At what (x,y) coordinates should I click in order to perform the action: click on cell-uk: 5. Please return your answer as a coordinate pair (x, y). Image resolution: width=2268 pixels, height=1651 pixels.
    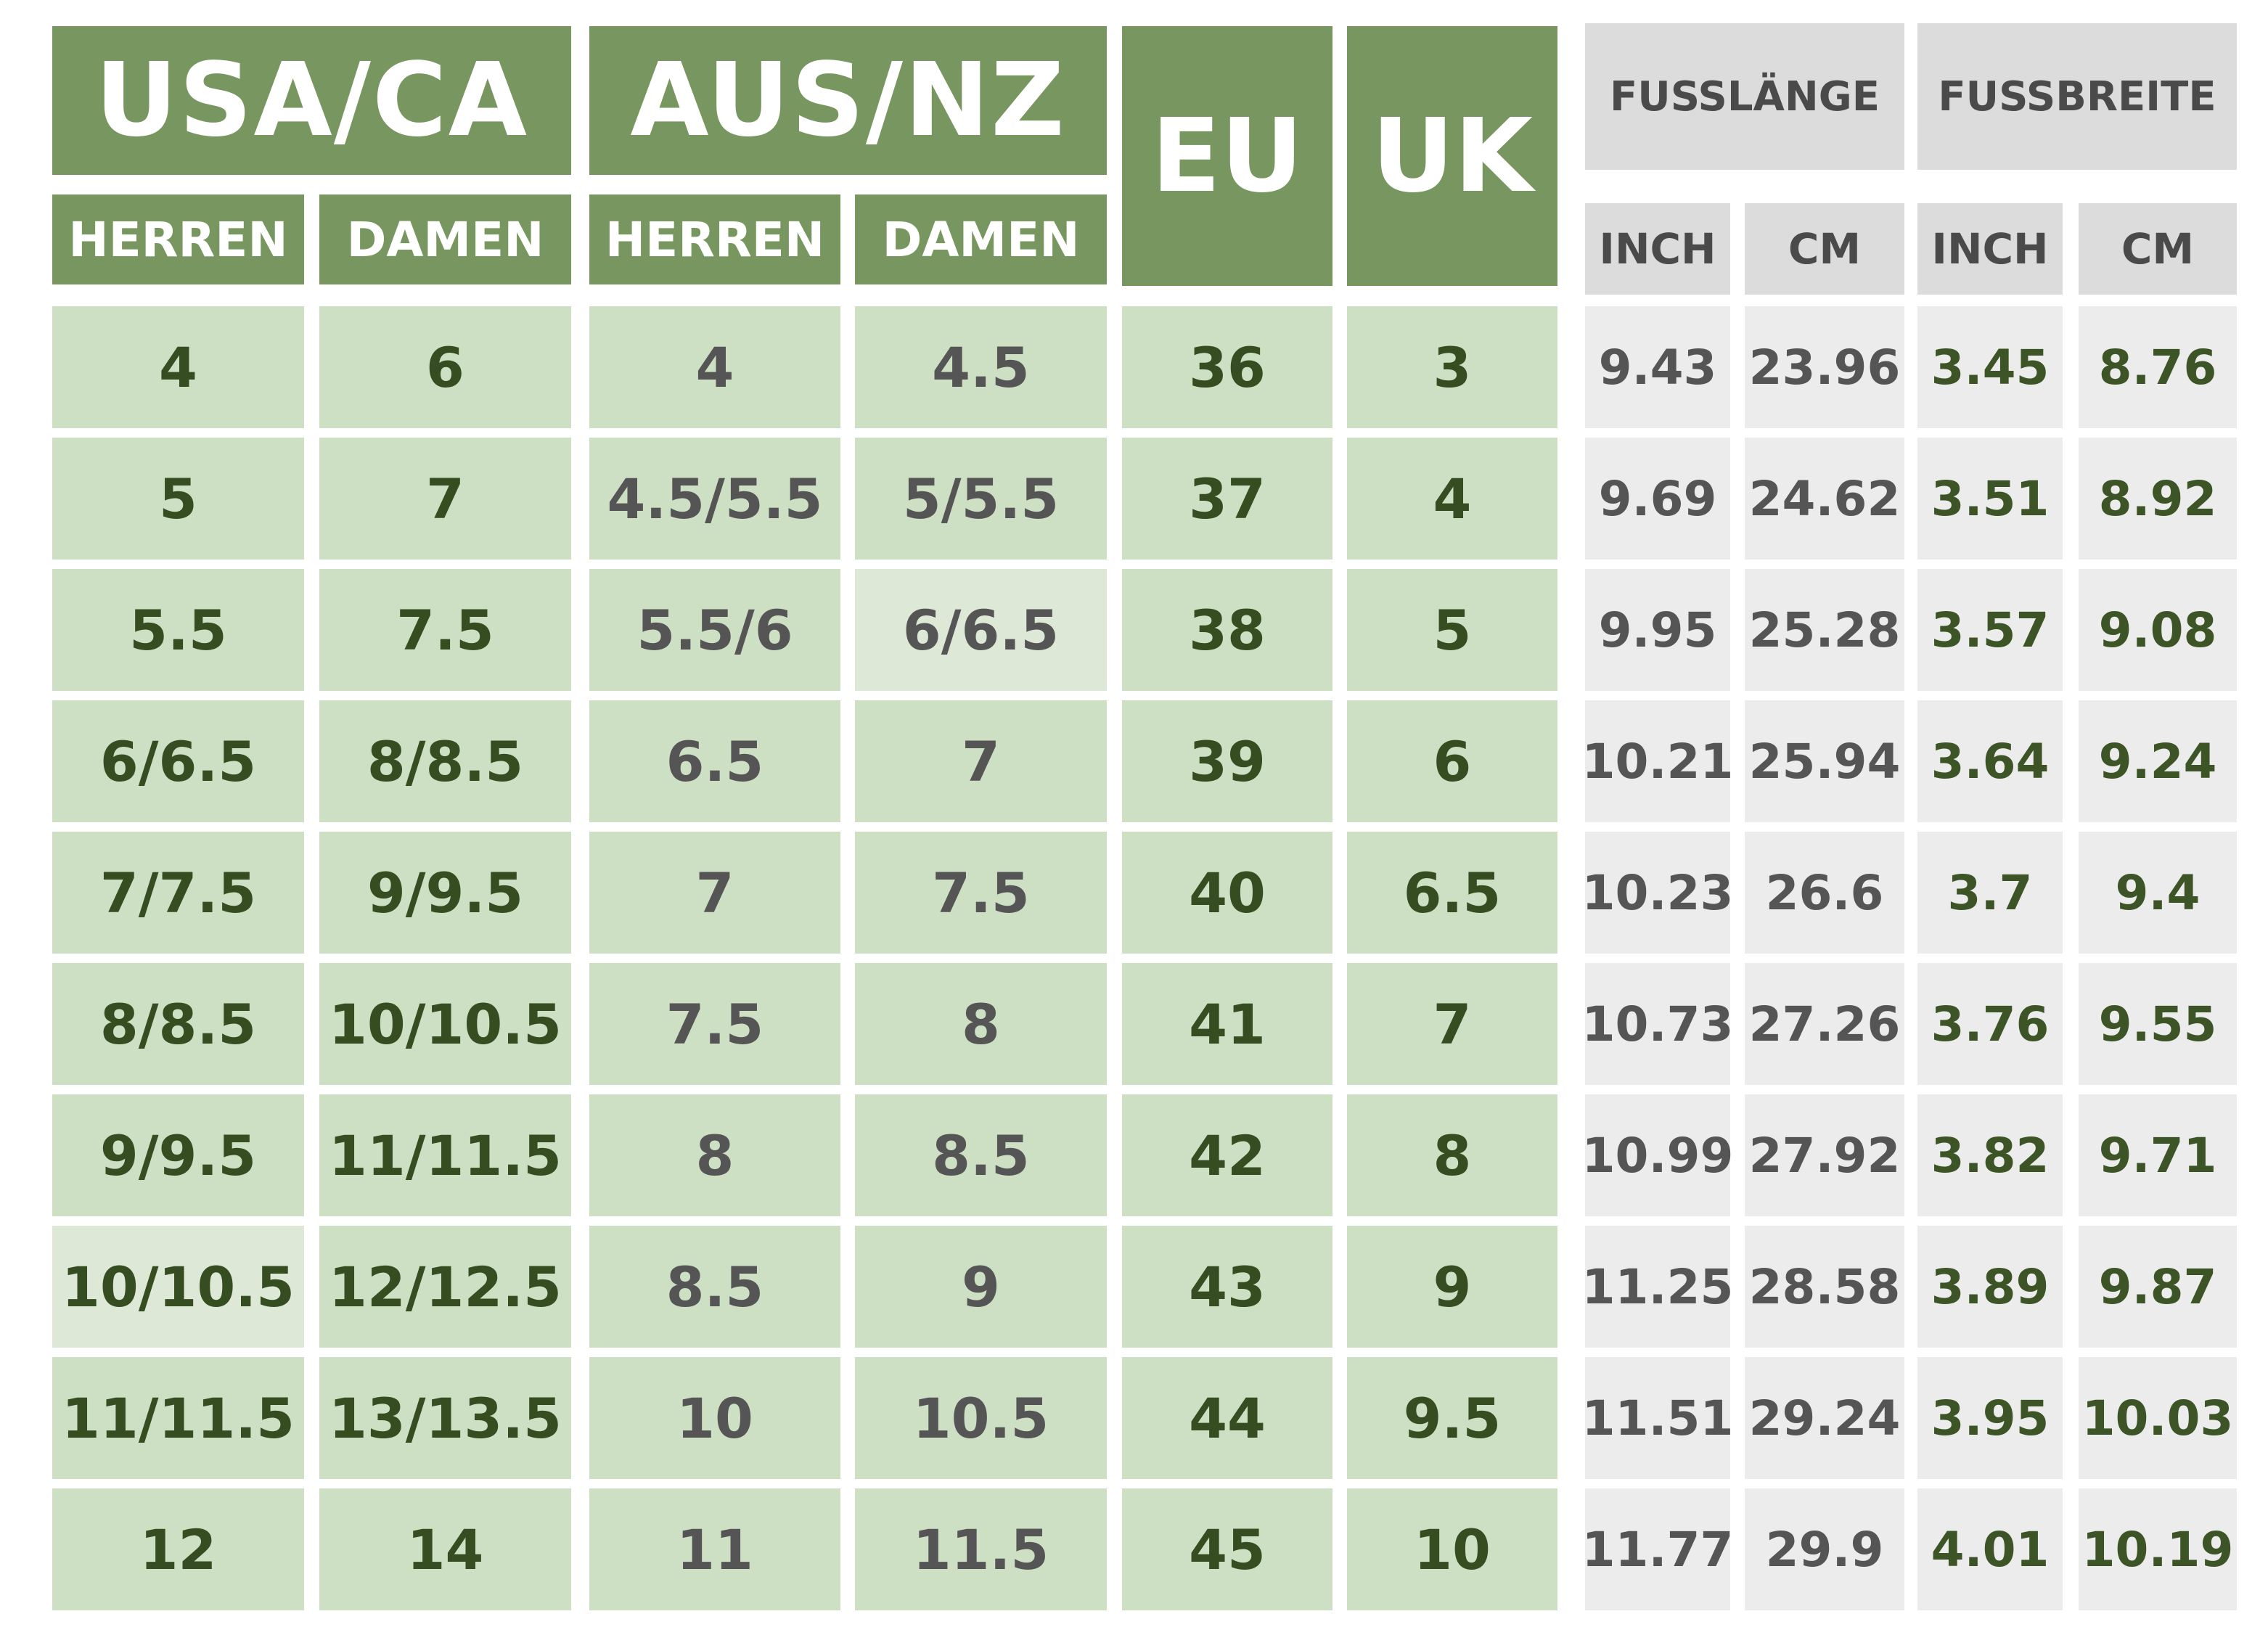
    Looking at the image, I should click on (1452, 630).